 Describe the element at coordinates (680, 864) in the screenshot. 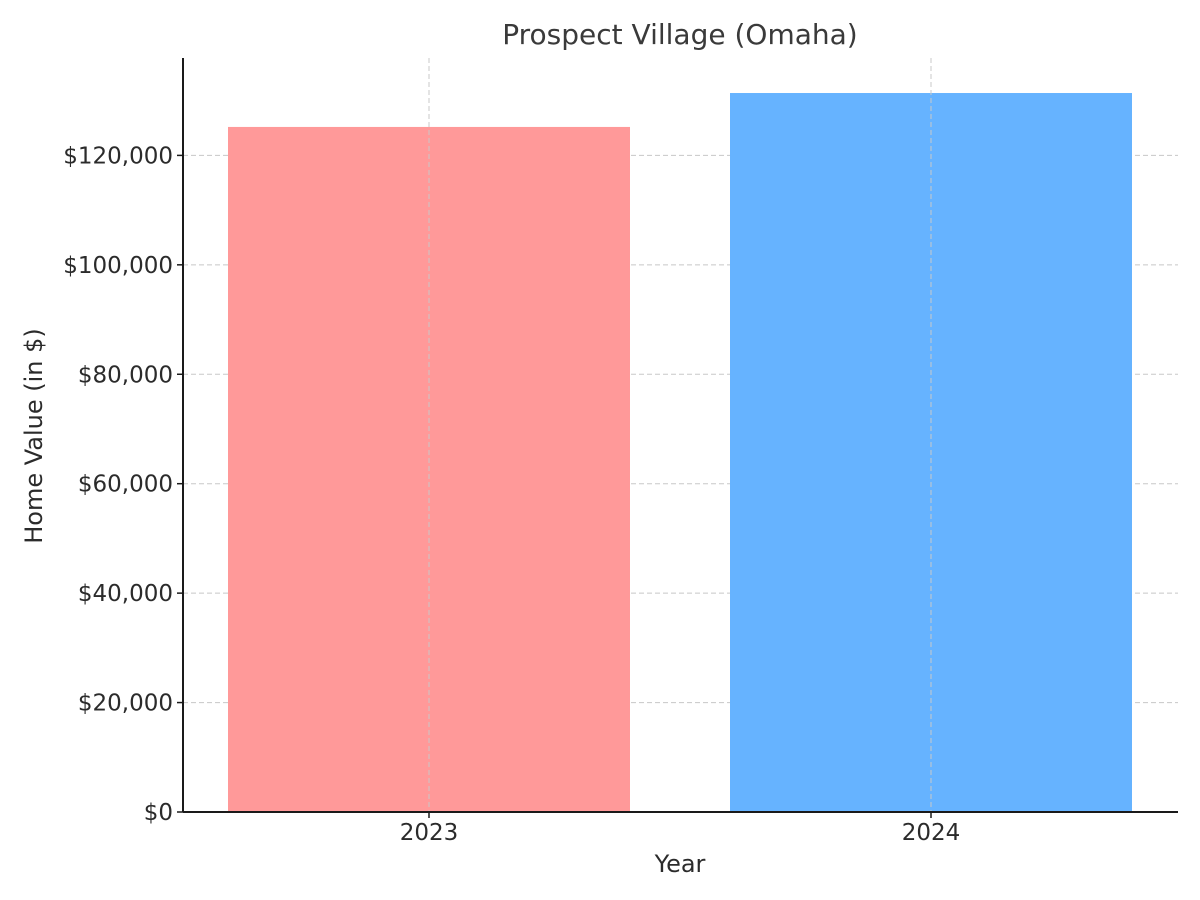

I see `x-axis-label: Year` at that location.